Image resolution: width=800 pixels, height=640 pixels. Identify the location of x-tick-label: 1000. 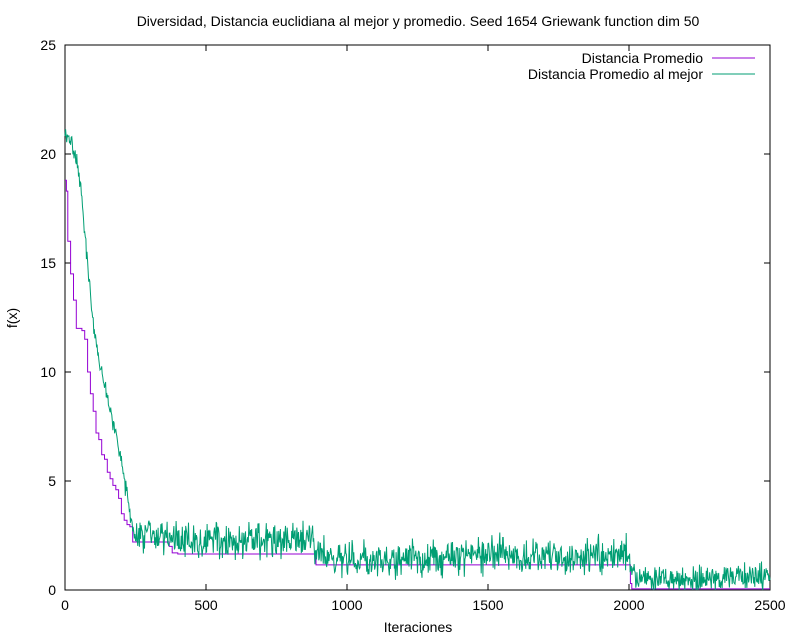
(346, 605).